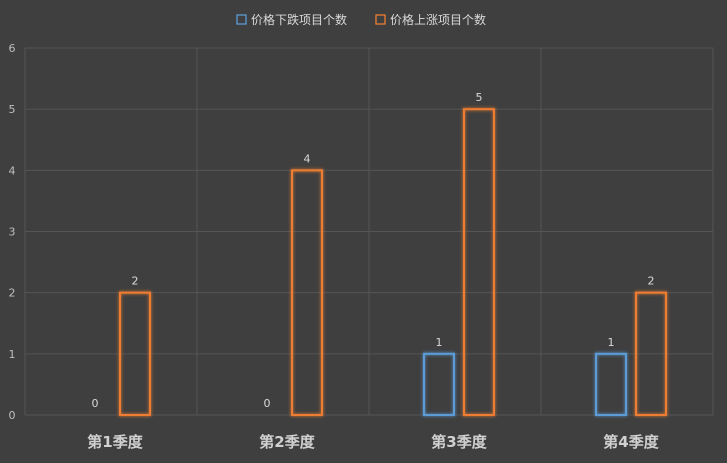  What do you see at coordinates (12, 48) in the screenshot?
I see `y-tick-label: 6` at bounding box center [12, 48].